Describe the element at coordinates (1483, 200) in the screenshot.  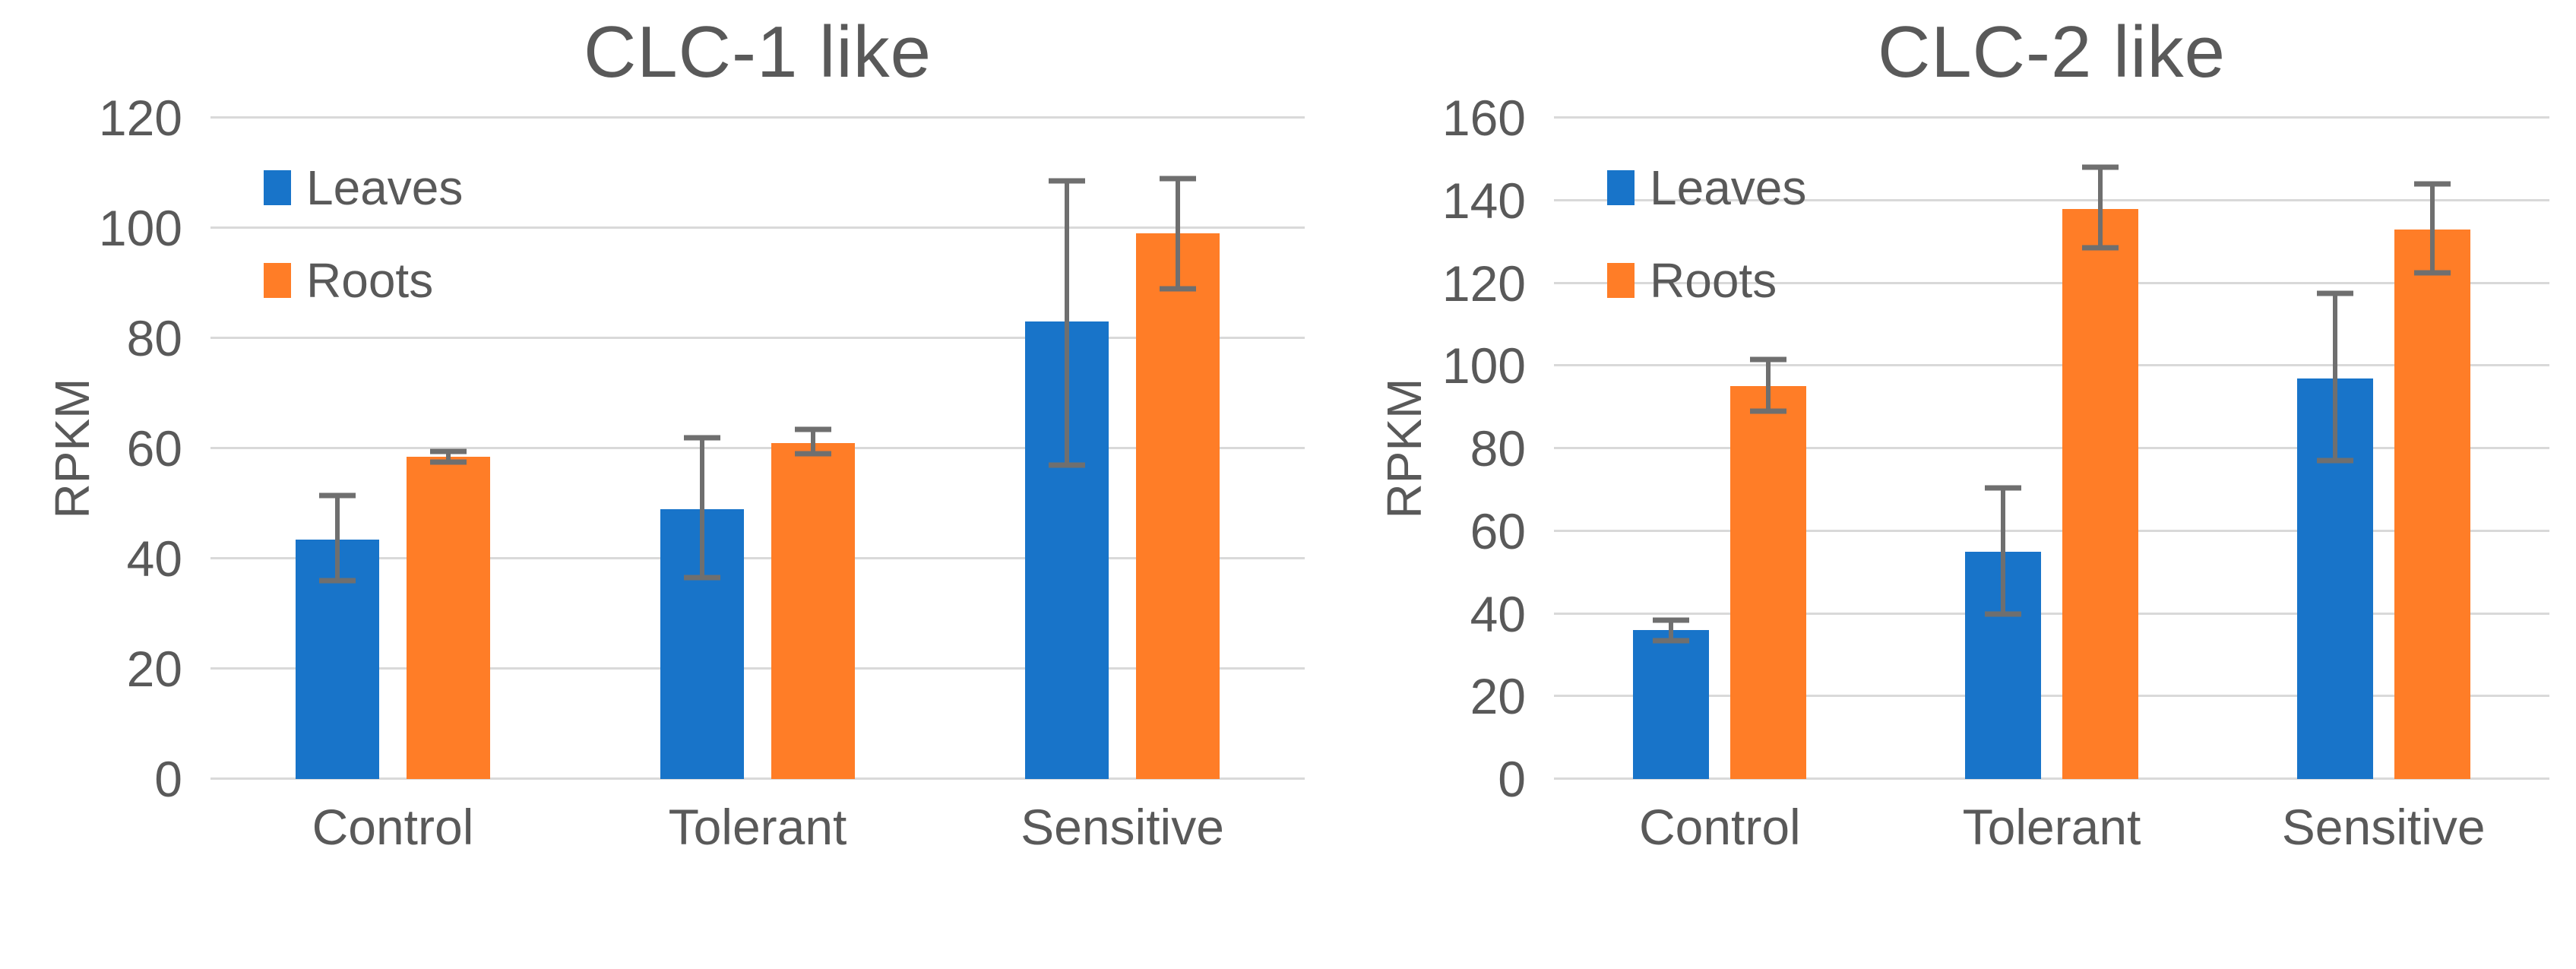
I see `y-tick-label-140: 140` at that location.